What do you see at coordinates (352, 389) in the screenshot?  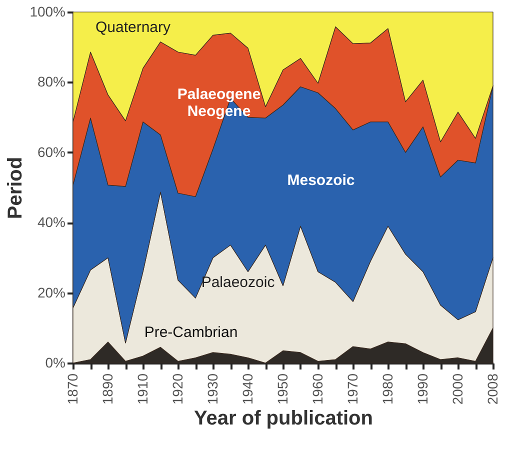 I see `x-tick-label: 1970` at bounding box center [352, 389].